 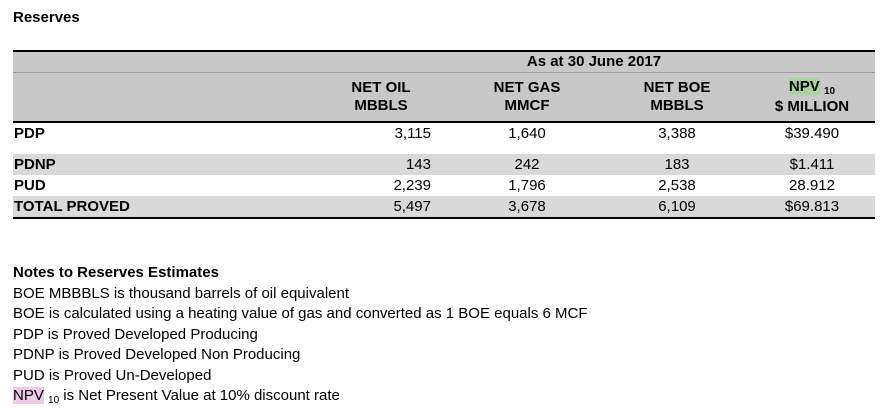 I want to click on table-row-total-proved: TOTAL PROVED 5,497 3,678 6,109 $69.813, so click(x=444, y=207).